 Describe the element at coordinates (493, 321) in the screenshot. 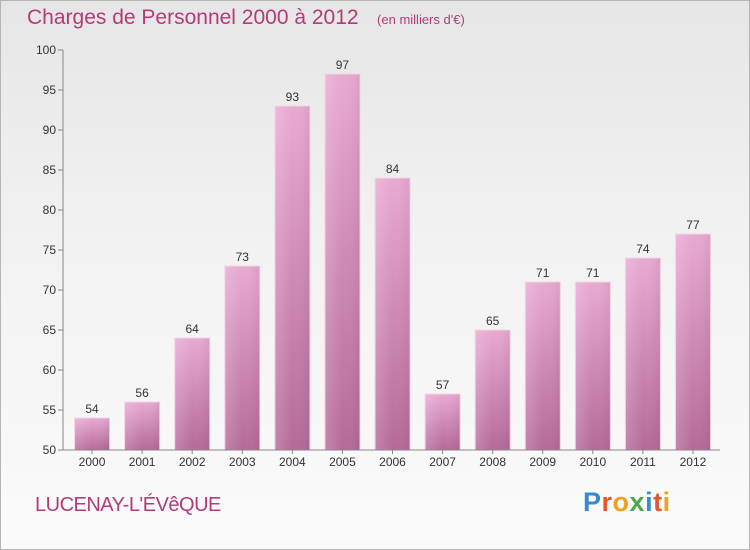

I see `data-label-2008: 65` at that location.